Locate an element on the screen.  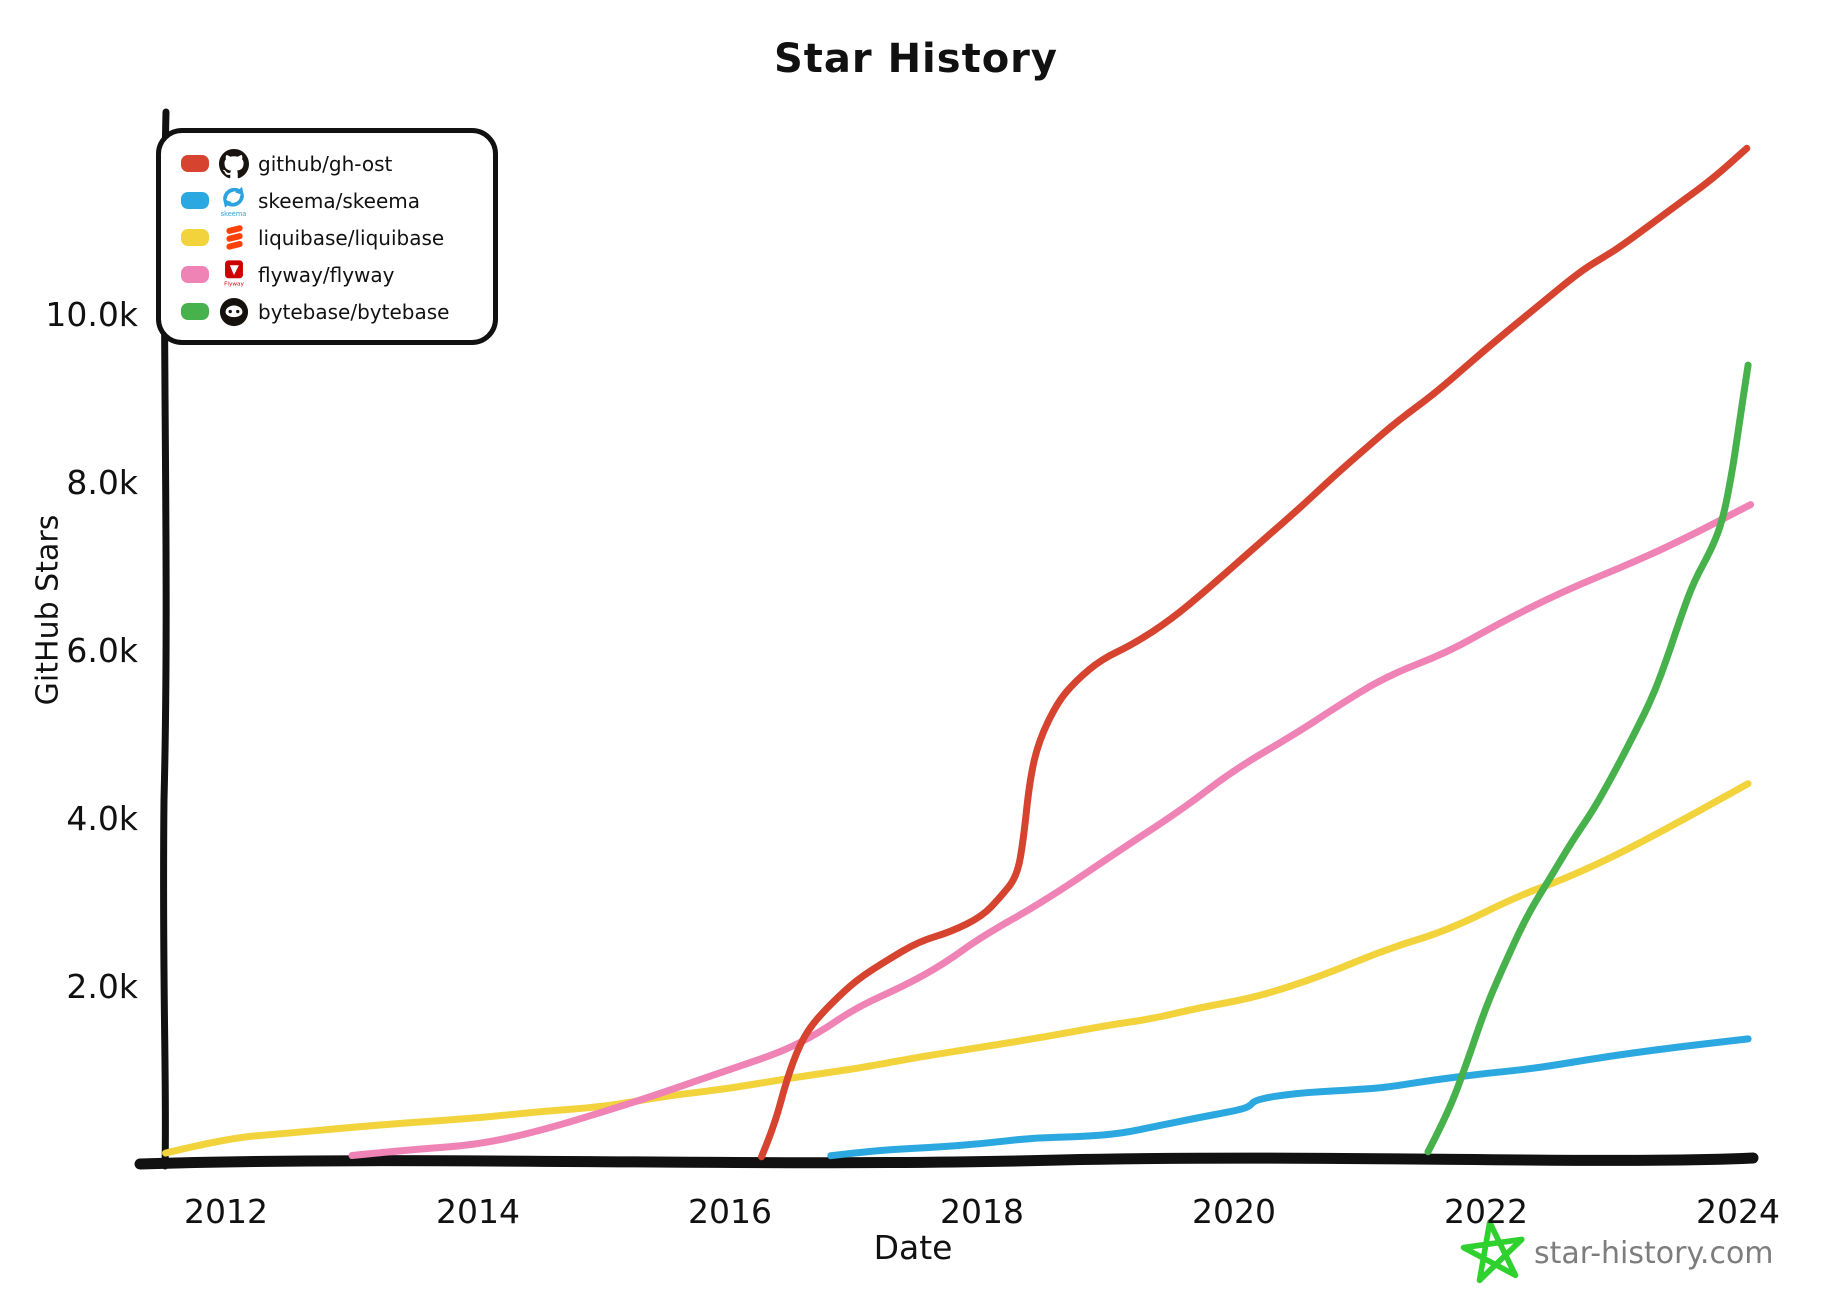
legend-item-flyway: Flyway flyway/flyway is located at coordinates (327, 274).